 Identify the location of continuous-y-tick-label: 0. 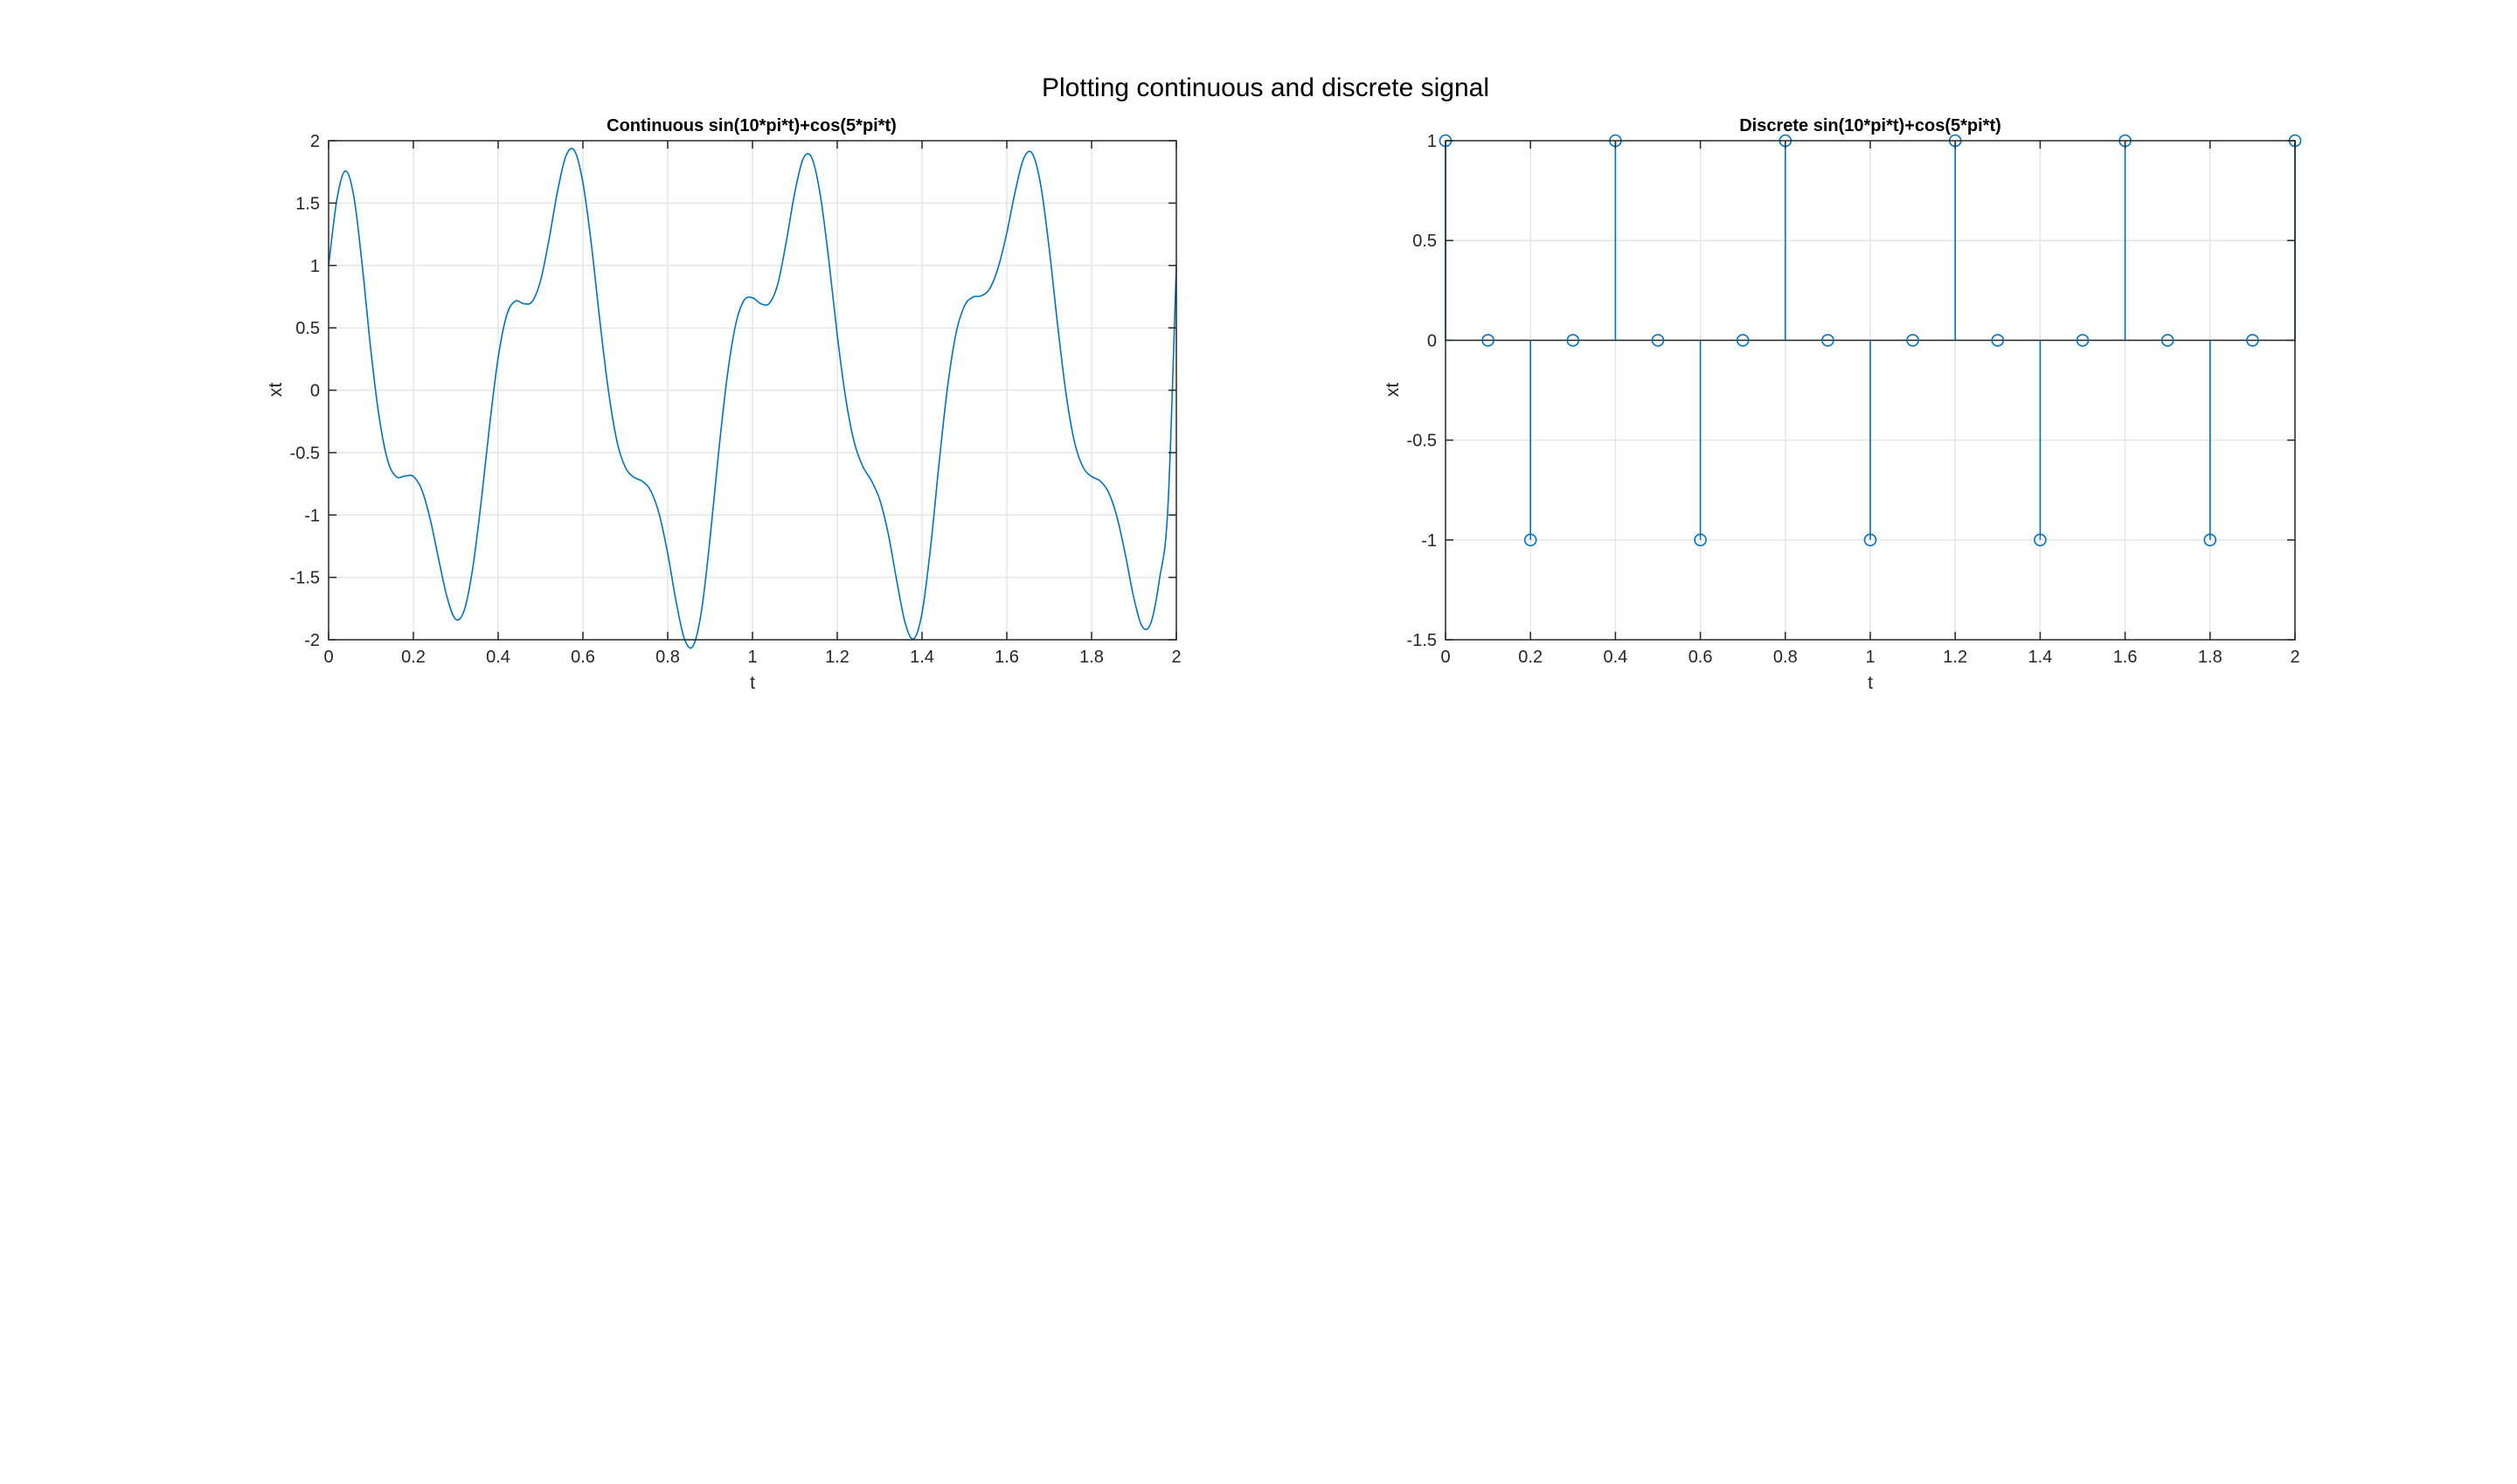
(315, 391).